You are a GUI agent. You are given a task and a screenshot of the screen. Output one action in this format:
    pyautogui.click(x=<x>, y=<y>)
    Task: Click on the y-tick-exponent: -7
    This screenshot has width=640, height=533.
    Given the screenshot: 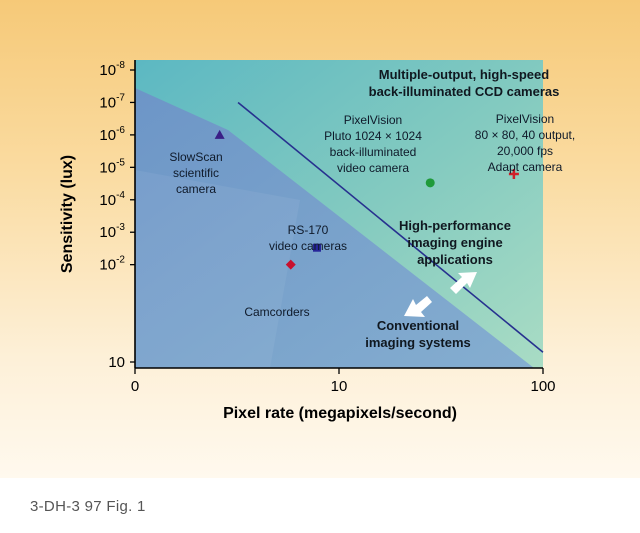 What is the action you would take?
    pyautogui.click(x=120, y=97)
    